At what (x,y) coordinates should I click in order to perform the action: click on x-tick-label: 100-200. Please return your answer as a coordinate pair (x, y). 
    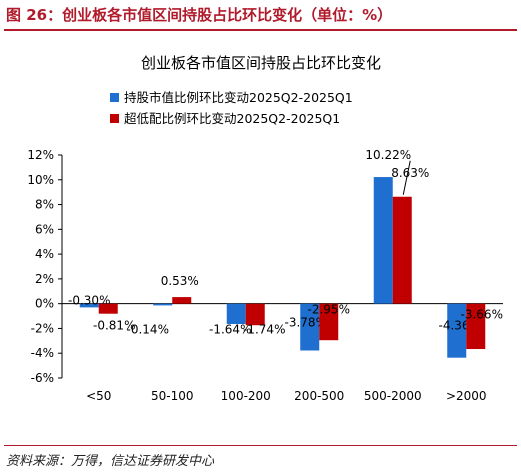
    Looking at the image, I should click on (246, 396).